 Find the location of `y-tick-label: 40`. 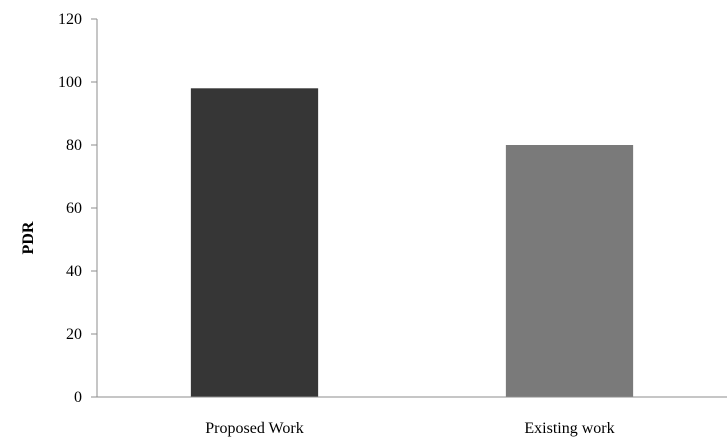

y-tick-label: 40 is located at coordinates (74, 271).